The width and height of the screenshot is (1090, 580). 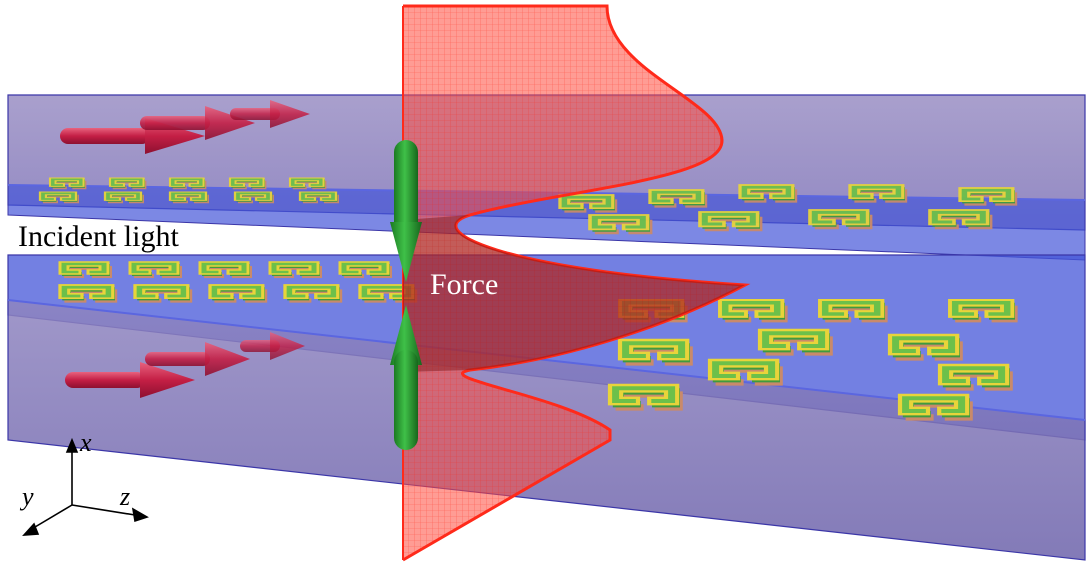 What do you see at coordinates (51, 517) in the screenshot?
I see `y-axis-line` at bounding box center [51, 517].